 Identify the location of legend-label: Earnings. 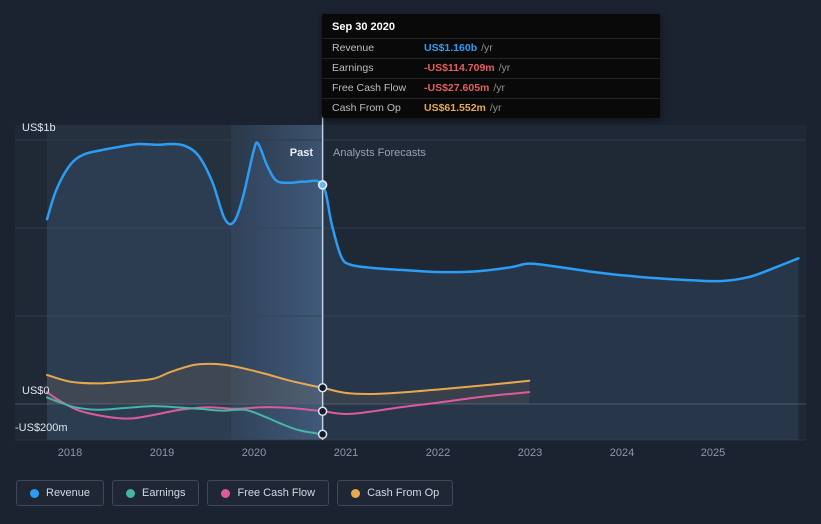
(164, 493).